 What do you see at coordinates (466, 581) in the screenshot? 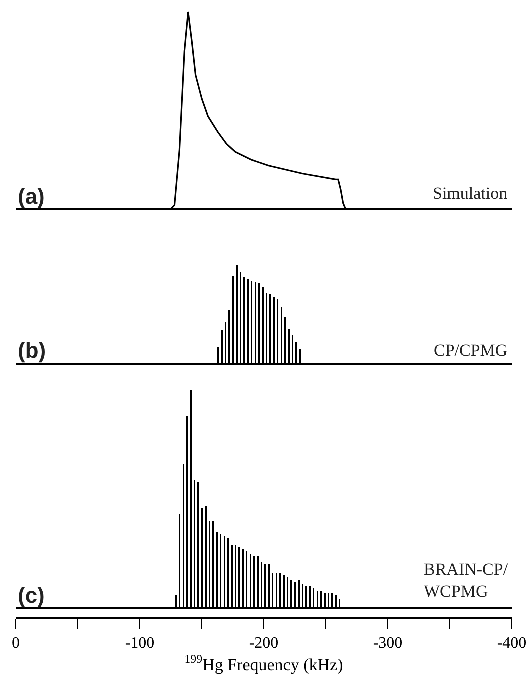
I see `annotation: BRAIN-CP/ WCPMG` at bounding box center [466, 581].